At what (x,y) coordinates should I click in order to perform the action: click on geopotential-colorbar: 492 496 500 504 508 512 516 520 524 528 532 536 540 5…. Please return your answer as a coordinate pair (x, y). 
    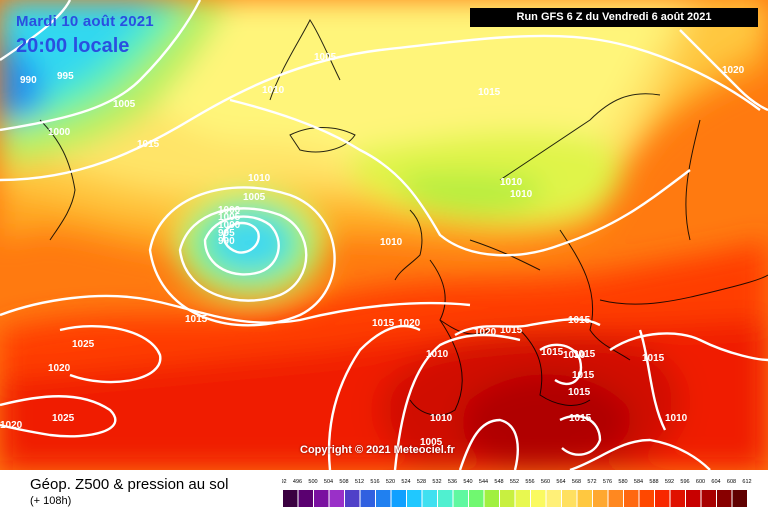
    Looking at the image, I should click on (517, 493).